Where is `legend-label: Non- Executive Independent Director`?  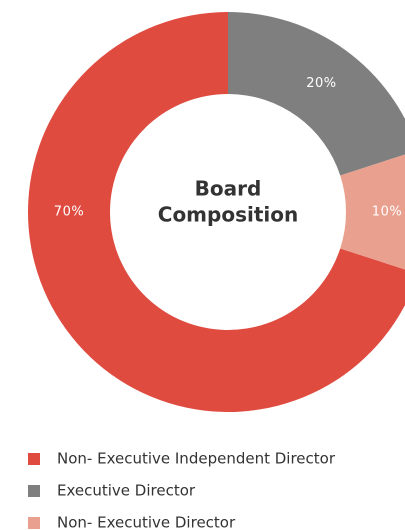
legend-label: Non- Executive Independent Director is located at coordinates (196, 459).